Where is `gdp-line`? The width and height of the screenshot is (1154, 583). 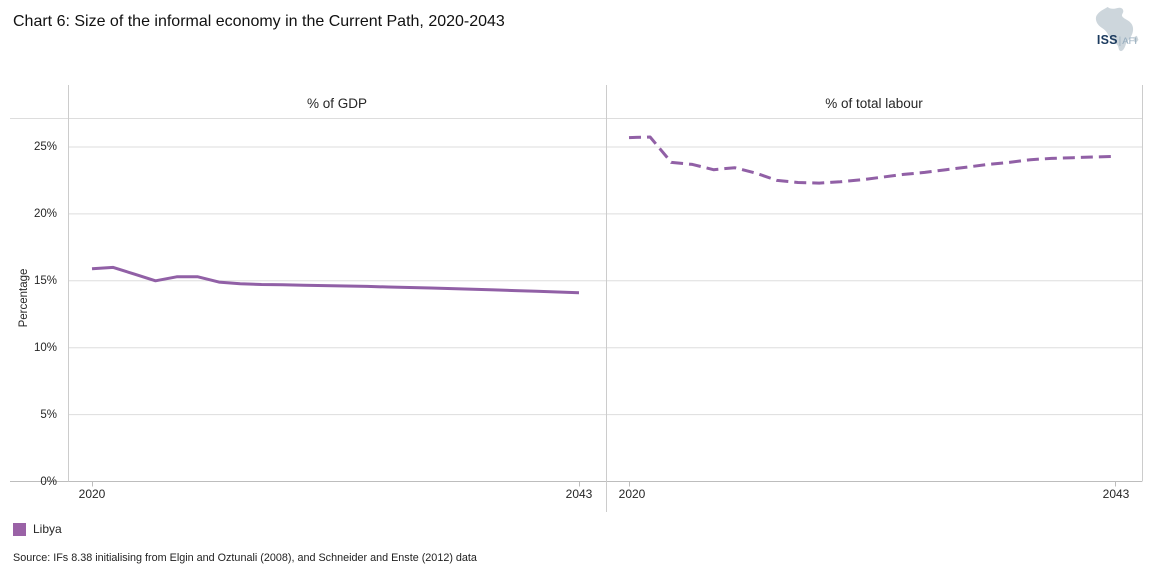 gdp-line is located at coordinates (335, 280).